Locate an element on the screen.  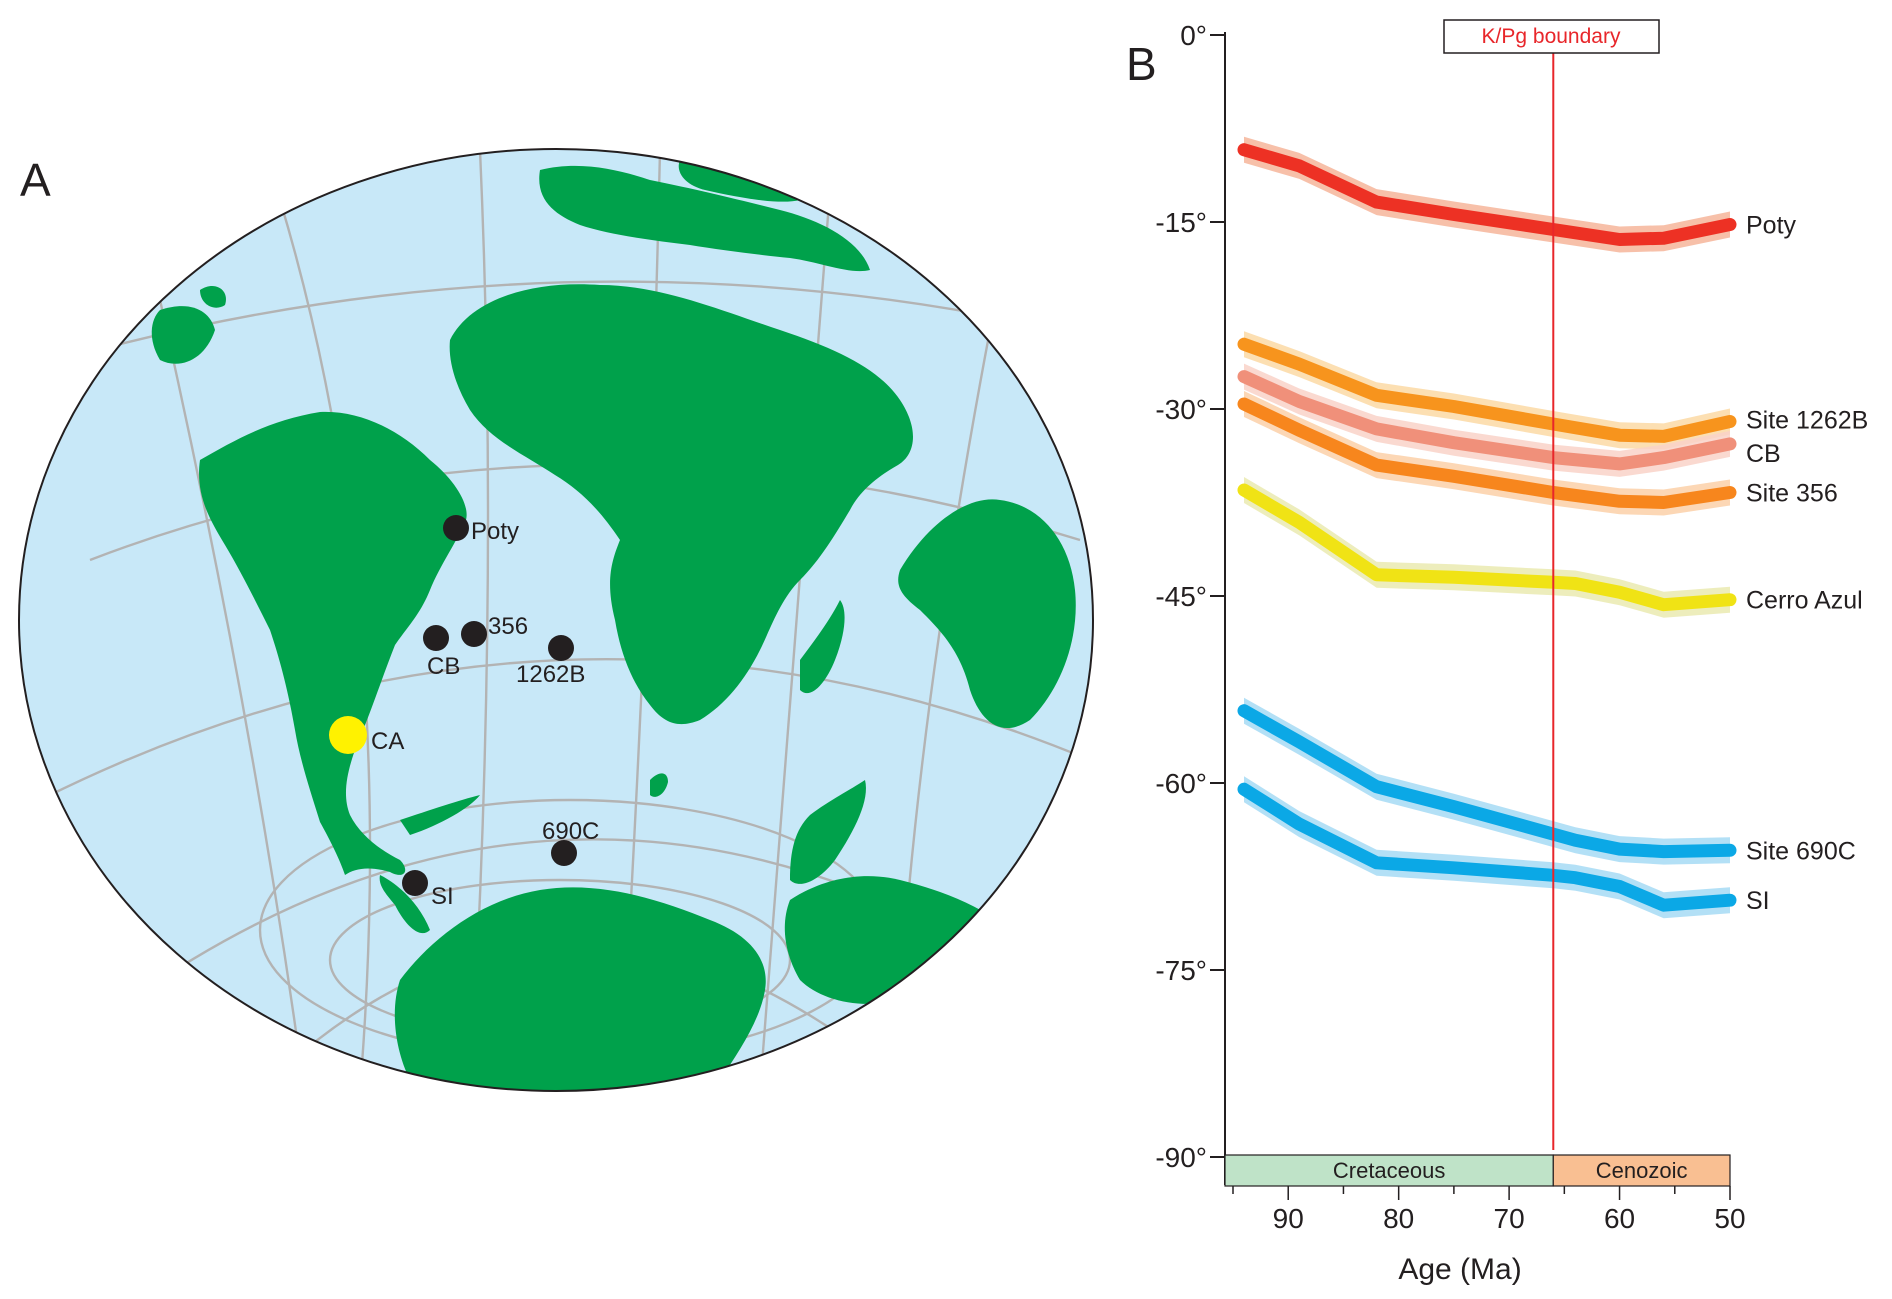
zealandia is located at coordinates (828, 832).